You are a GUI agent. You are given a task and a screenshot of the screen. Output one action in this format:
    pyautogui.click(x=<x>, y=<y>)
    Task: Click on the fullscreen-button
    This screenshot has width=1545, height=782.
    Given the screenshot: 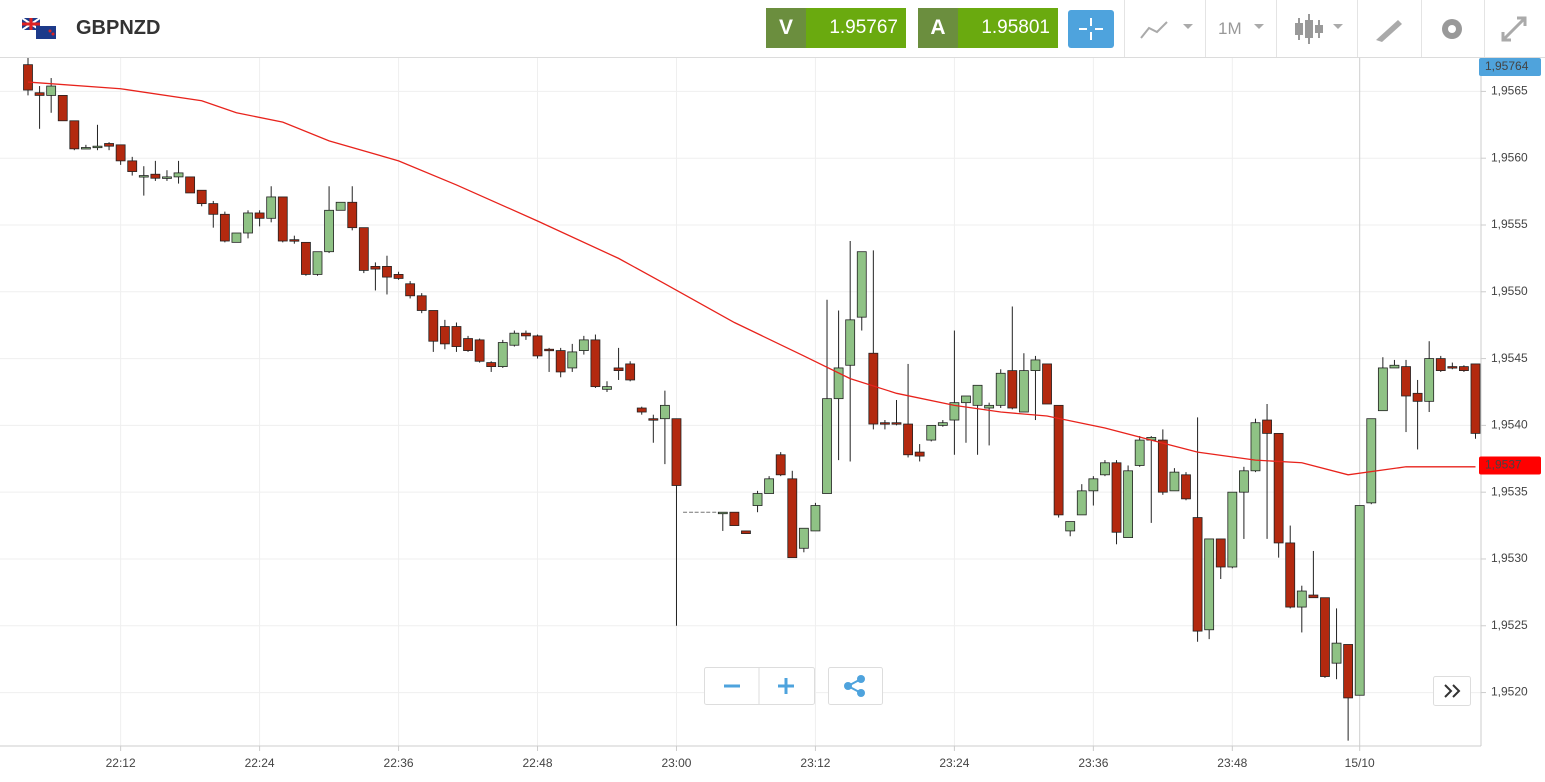 What is the action you would take?
    pyautogui.click(x=1514, y=28)
    